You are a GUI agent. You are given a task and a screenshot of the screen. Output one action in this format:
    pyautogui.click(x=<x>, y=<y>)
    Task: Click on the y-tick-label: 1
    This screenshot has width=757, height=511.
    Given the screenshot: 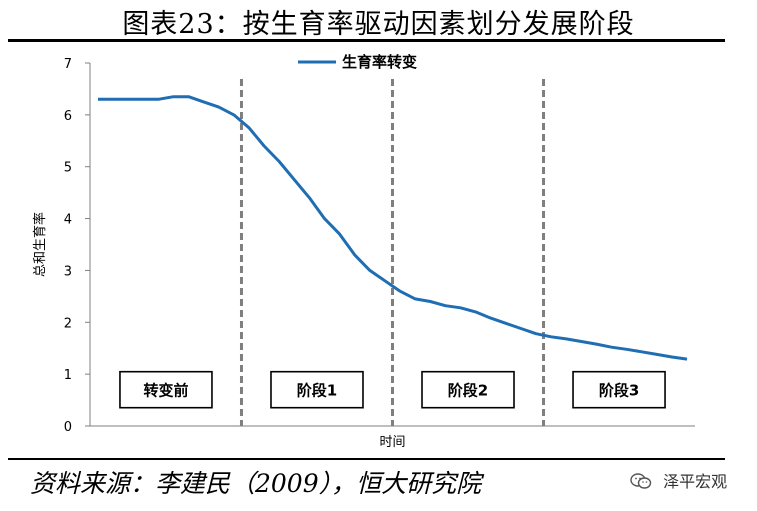 What is the action you would take?
    pyautogui.click(x=68, y=375)
    